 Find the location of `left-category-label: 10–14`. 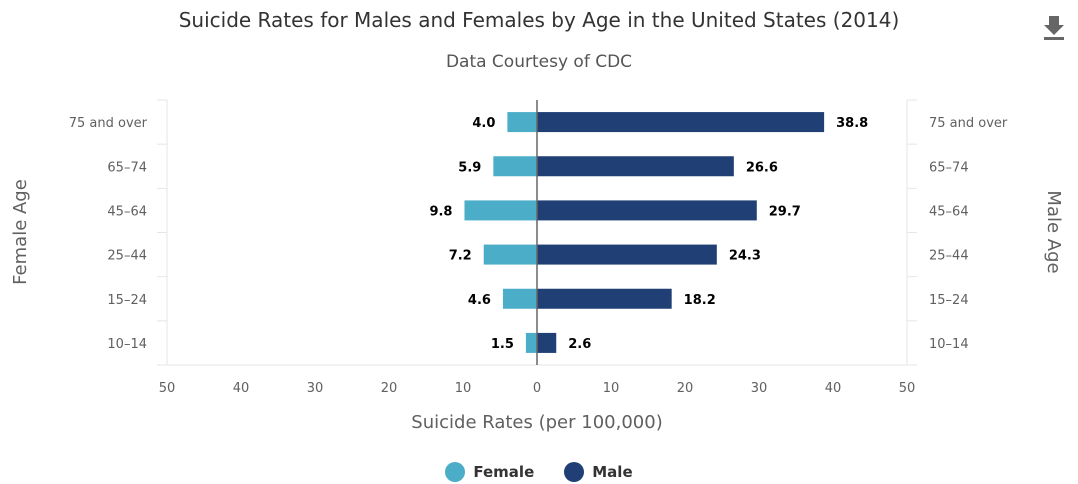

left-category-label: 10–14 is located at coordinates (127, 344).